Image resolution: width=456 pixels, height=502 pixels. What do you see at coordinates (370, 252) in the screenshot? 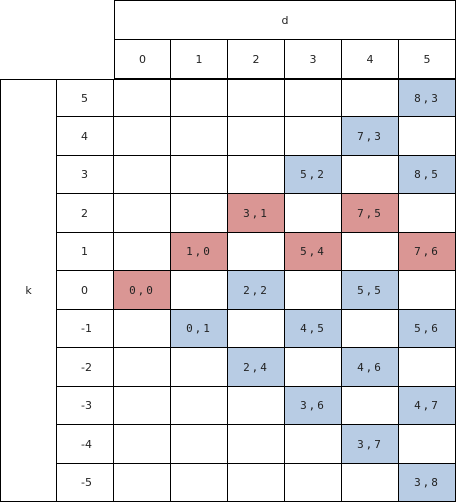
I see `grid-cell-k1-d4` at bounding box center [370, 252].